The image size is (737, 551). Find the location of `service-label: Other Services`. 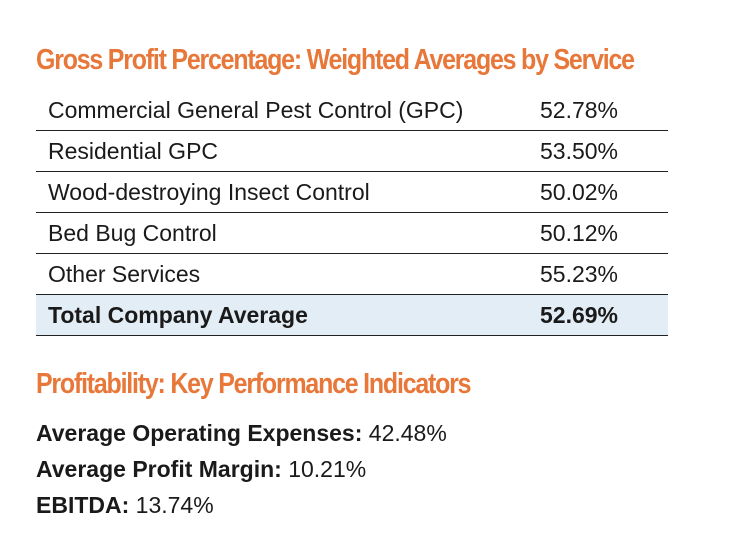

service-label: Other Services is located at coordinates (288, 274).